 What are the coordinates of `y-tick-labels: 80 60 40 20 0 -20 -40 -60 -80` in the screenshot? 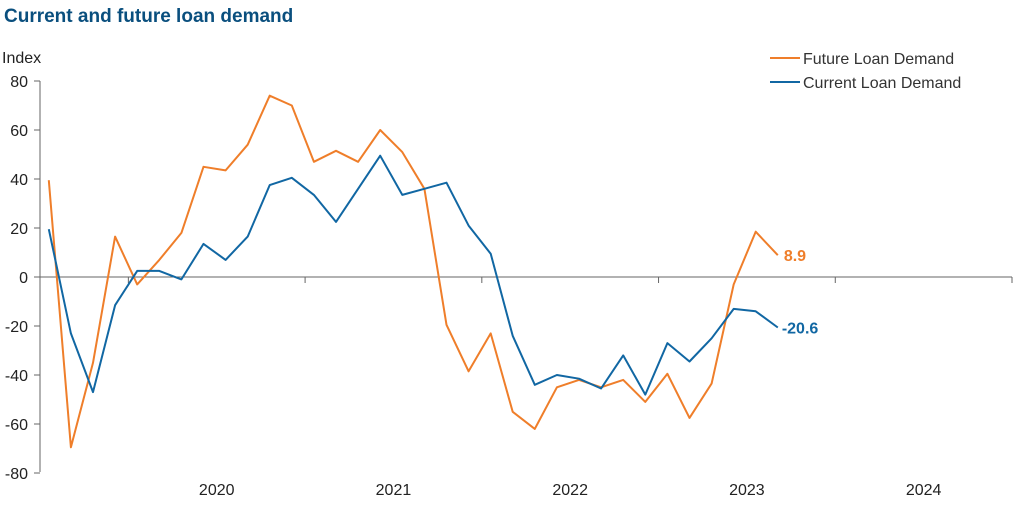 It's located at (16, 278).